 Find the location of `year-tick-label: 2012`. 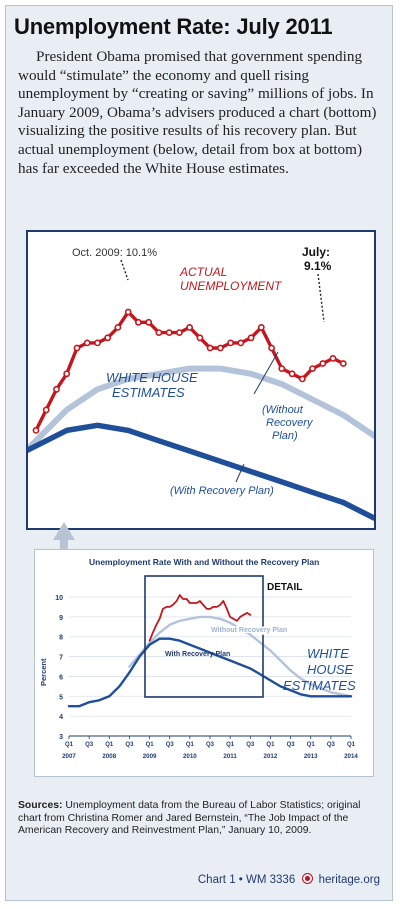

year-tick-label: 2012 is located at coordinates (271, 756).